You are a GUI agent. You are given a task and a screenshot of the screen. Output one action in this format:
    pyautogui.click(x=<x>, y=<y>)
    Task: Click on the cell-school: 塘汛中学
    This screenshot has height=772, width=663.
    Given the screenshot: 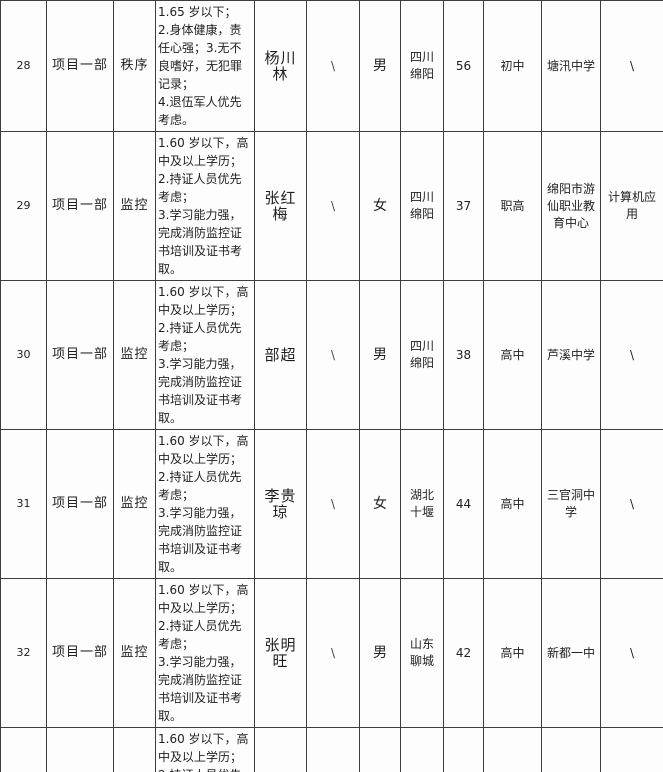 What is the action you would take?
    pyautogui.click(x=571, y=66)
    